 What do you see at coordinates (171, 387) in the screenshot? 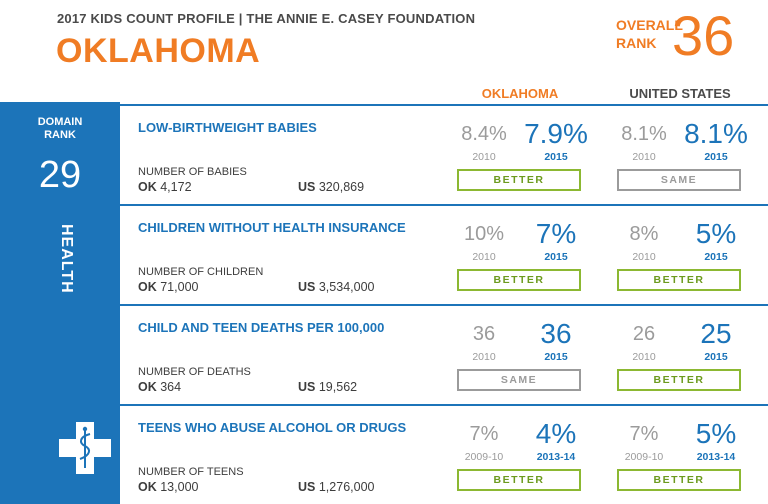
I see `state-count-value: 364` at bounding box center [171, 387].